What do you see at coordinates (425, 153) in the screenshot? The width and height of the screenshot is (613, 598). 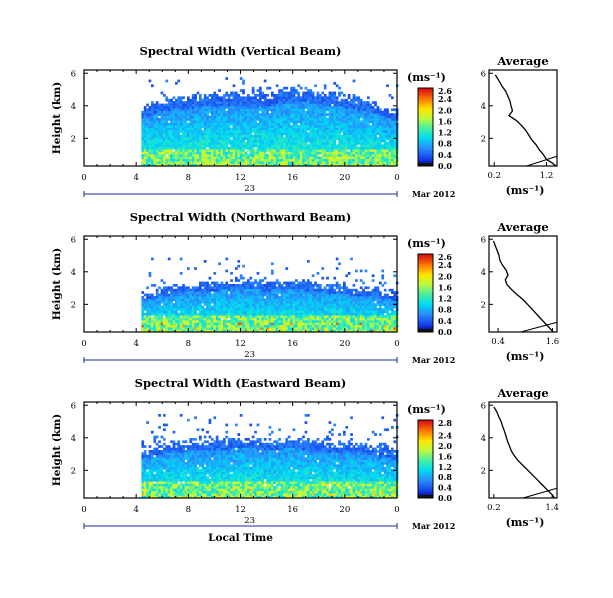 I see `colorbar-segment` at bounding box center [425, 153].